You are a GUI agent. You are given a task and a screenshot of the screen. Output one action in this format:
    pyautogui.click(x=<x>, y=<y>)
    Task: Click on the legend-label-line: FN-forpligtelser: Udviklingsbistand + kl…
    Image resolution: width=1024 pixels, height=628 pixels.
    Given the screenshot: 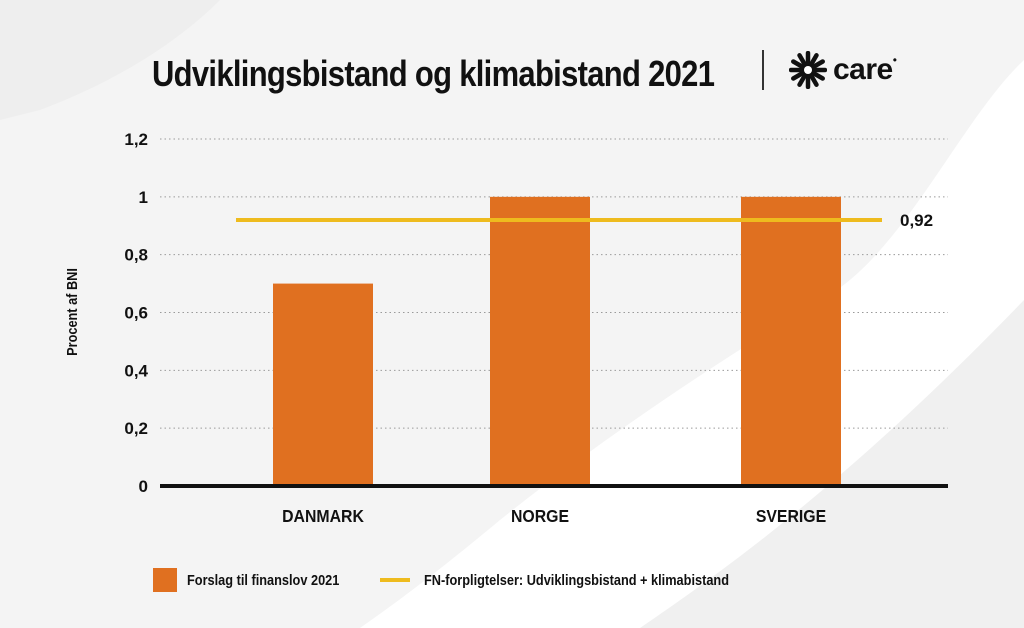 What is the action you would take?
    pyautogui.click(x=576, y=580)
    